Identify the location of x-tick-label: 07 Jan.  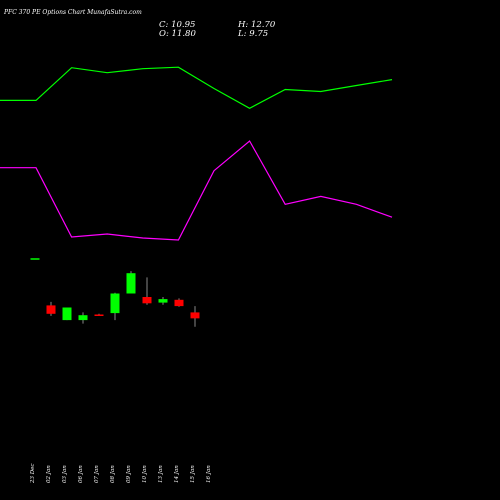
(97, 474).